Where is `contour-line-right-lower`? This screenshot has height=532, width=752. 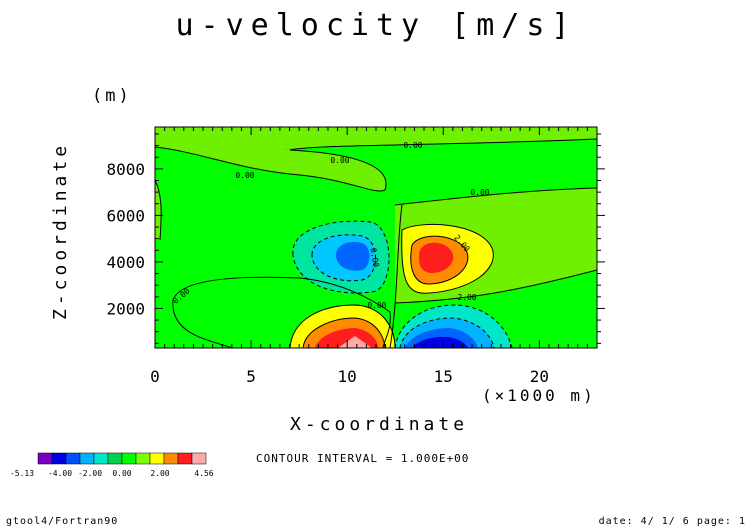 contour-line-right-lower is located at coordinates (495, 286).